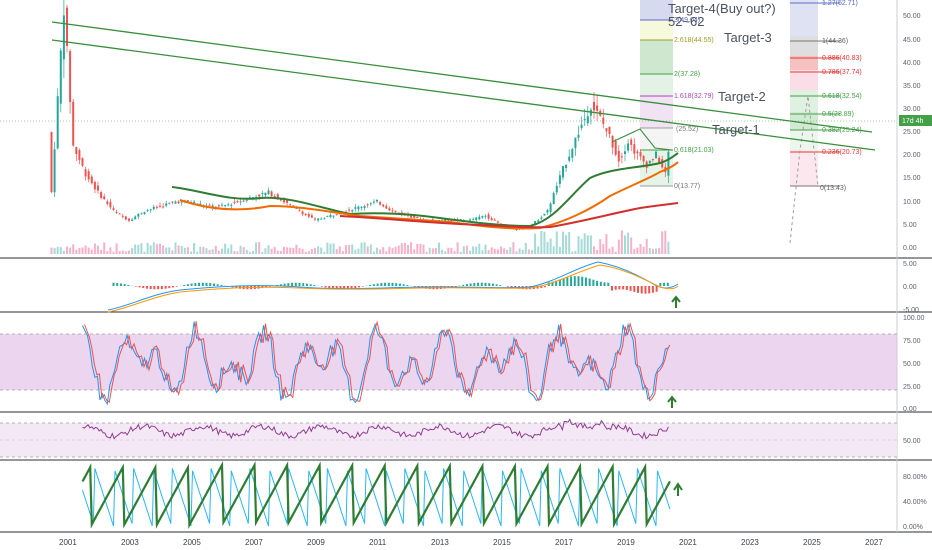  Describe the element at coordinates (686, 21) in the screenshot. I see `target-4-range: 52~62` at that location.